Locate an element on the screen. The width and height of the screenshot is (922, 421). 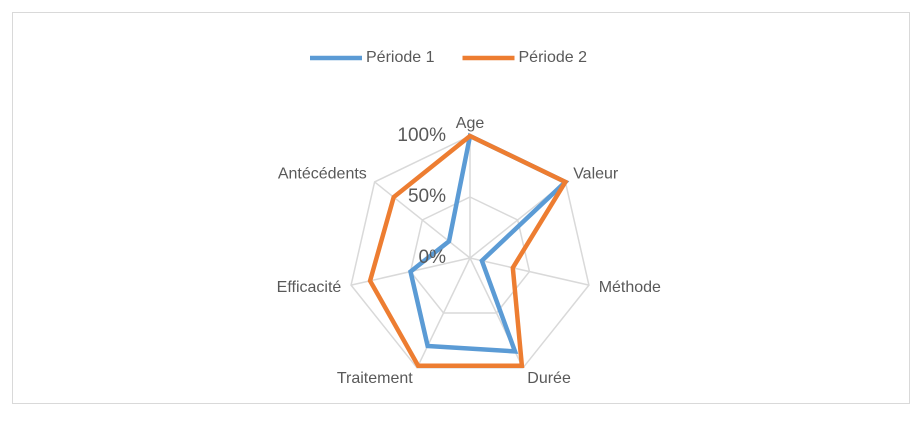
legend-label: Période 1 is located at coordinates (400, 57).